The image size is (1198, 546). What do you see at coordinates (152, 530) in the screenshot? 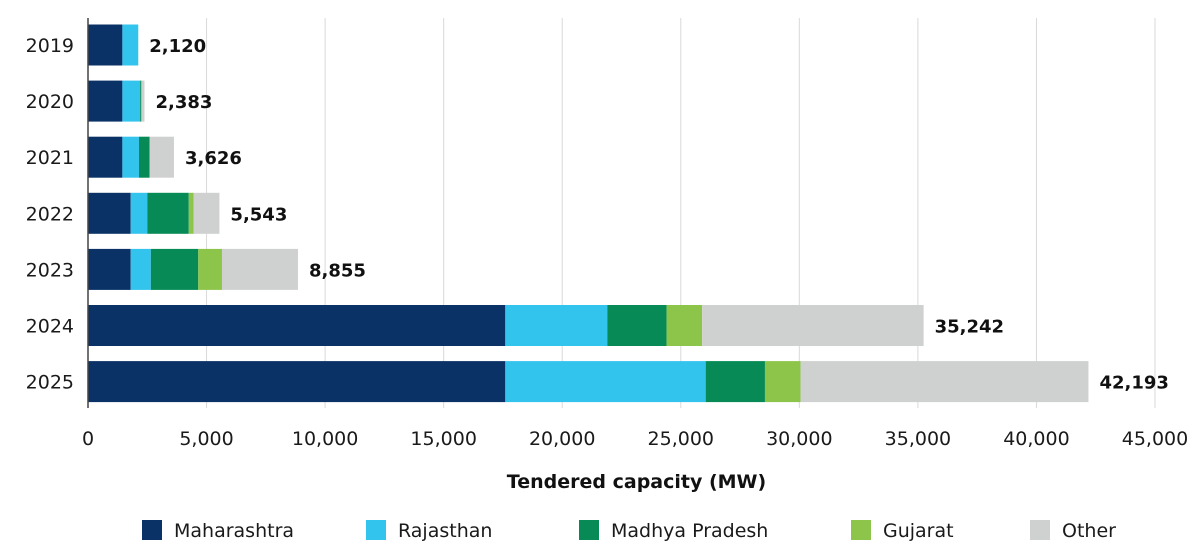
I see `legend-swatch-maharashtra` at bounding box center [152, 530].